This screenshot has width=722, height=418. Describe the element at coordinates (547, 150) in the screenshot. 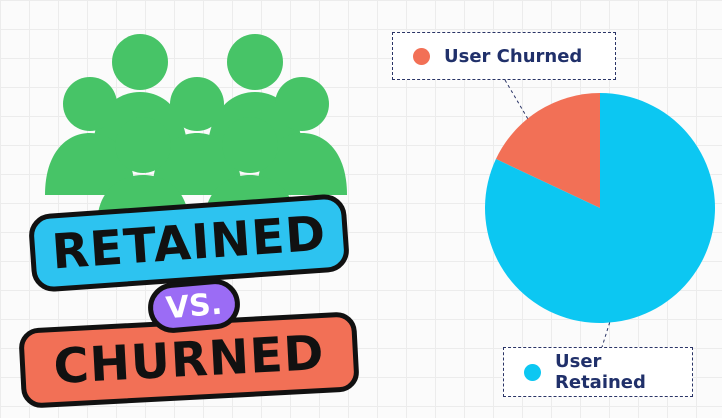

I see `pie-slice-user-churned` at that location.